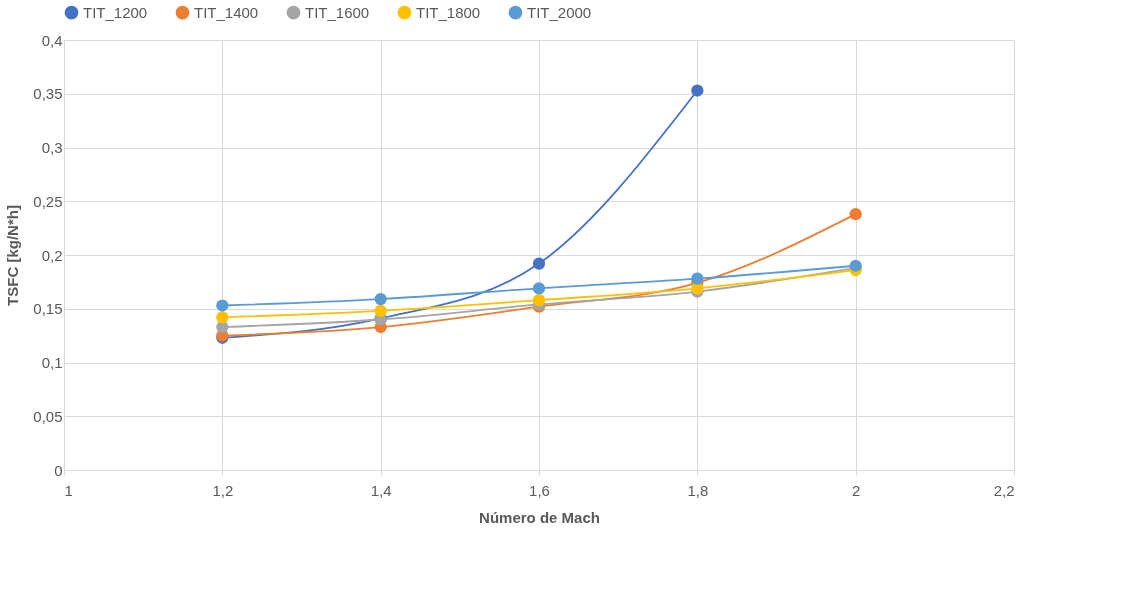  Describe the element at coordinates (1004, 490) in the screenshot. I see `x-tick-label: 2,2` at that location.